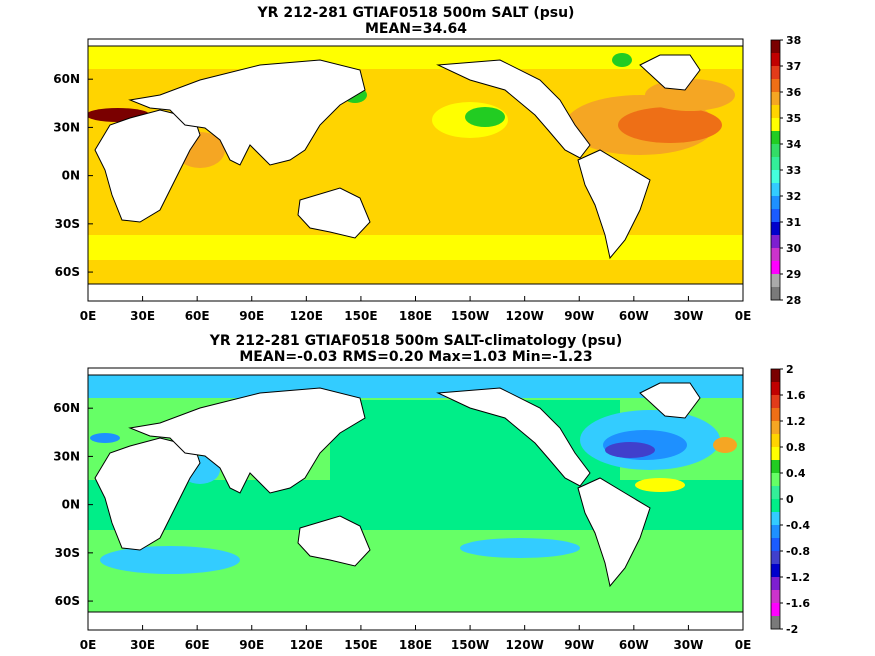 The width and height of the screenshot is (875, 656). I want to click on panel-2-y-axis: 60N 30N 0N 30S 60S, so click(73, 504).